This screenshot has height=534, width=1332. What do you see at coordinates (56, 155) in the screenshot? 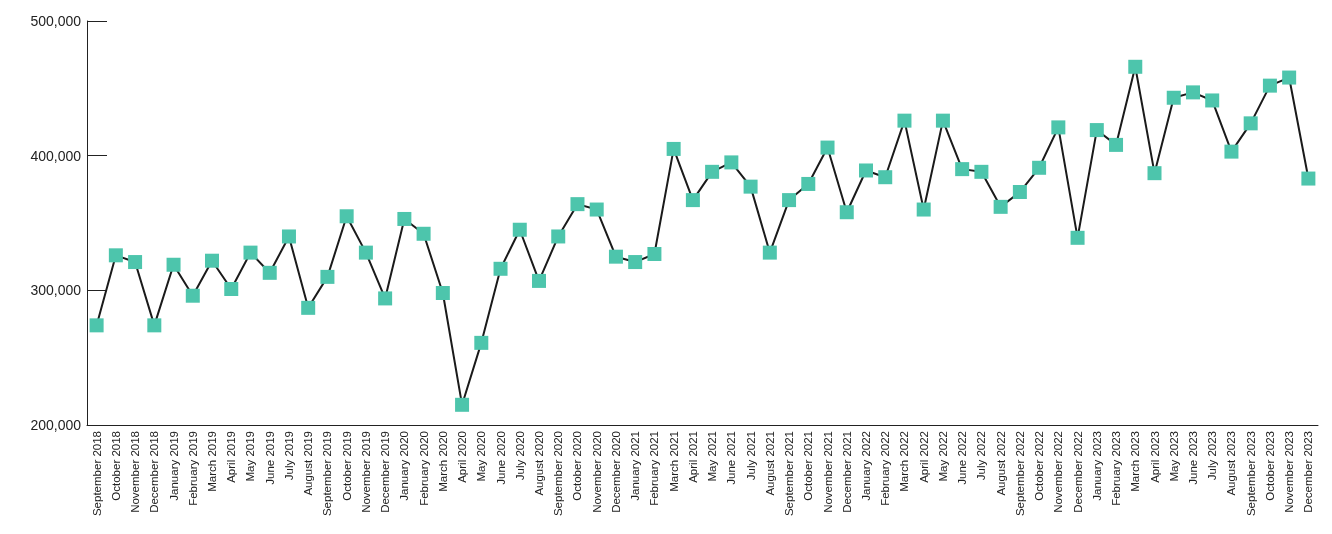
I see `y-tick-label: 400,000` at bounding box center [56, 155].